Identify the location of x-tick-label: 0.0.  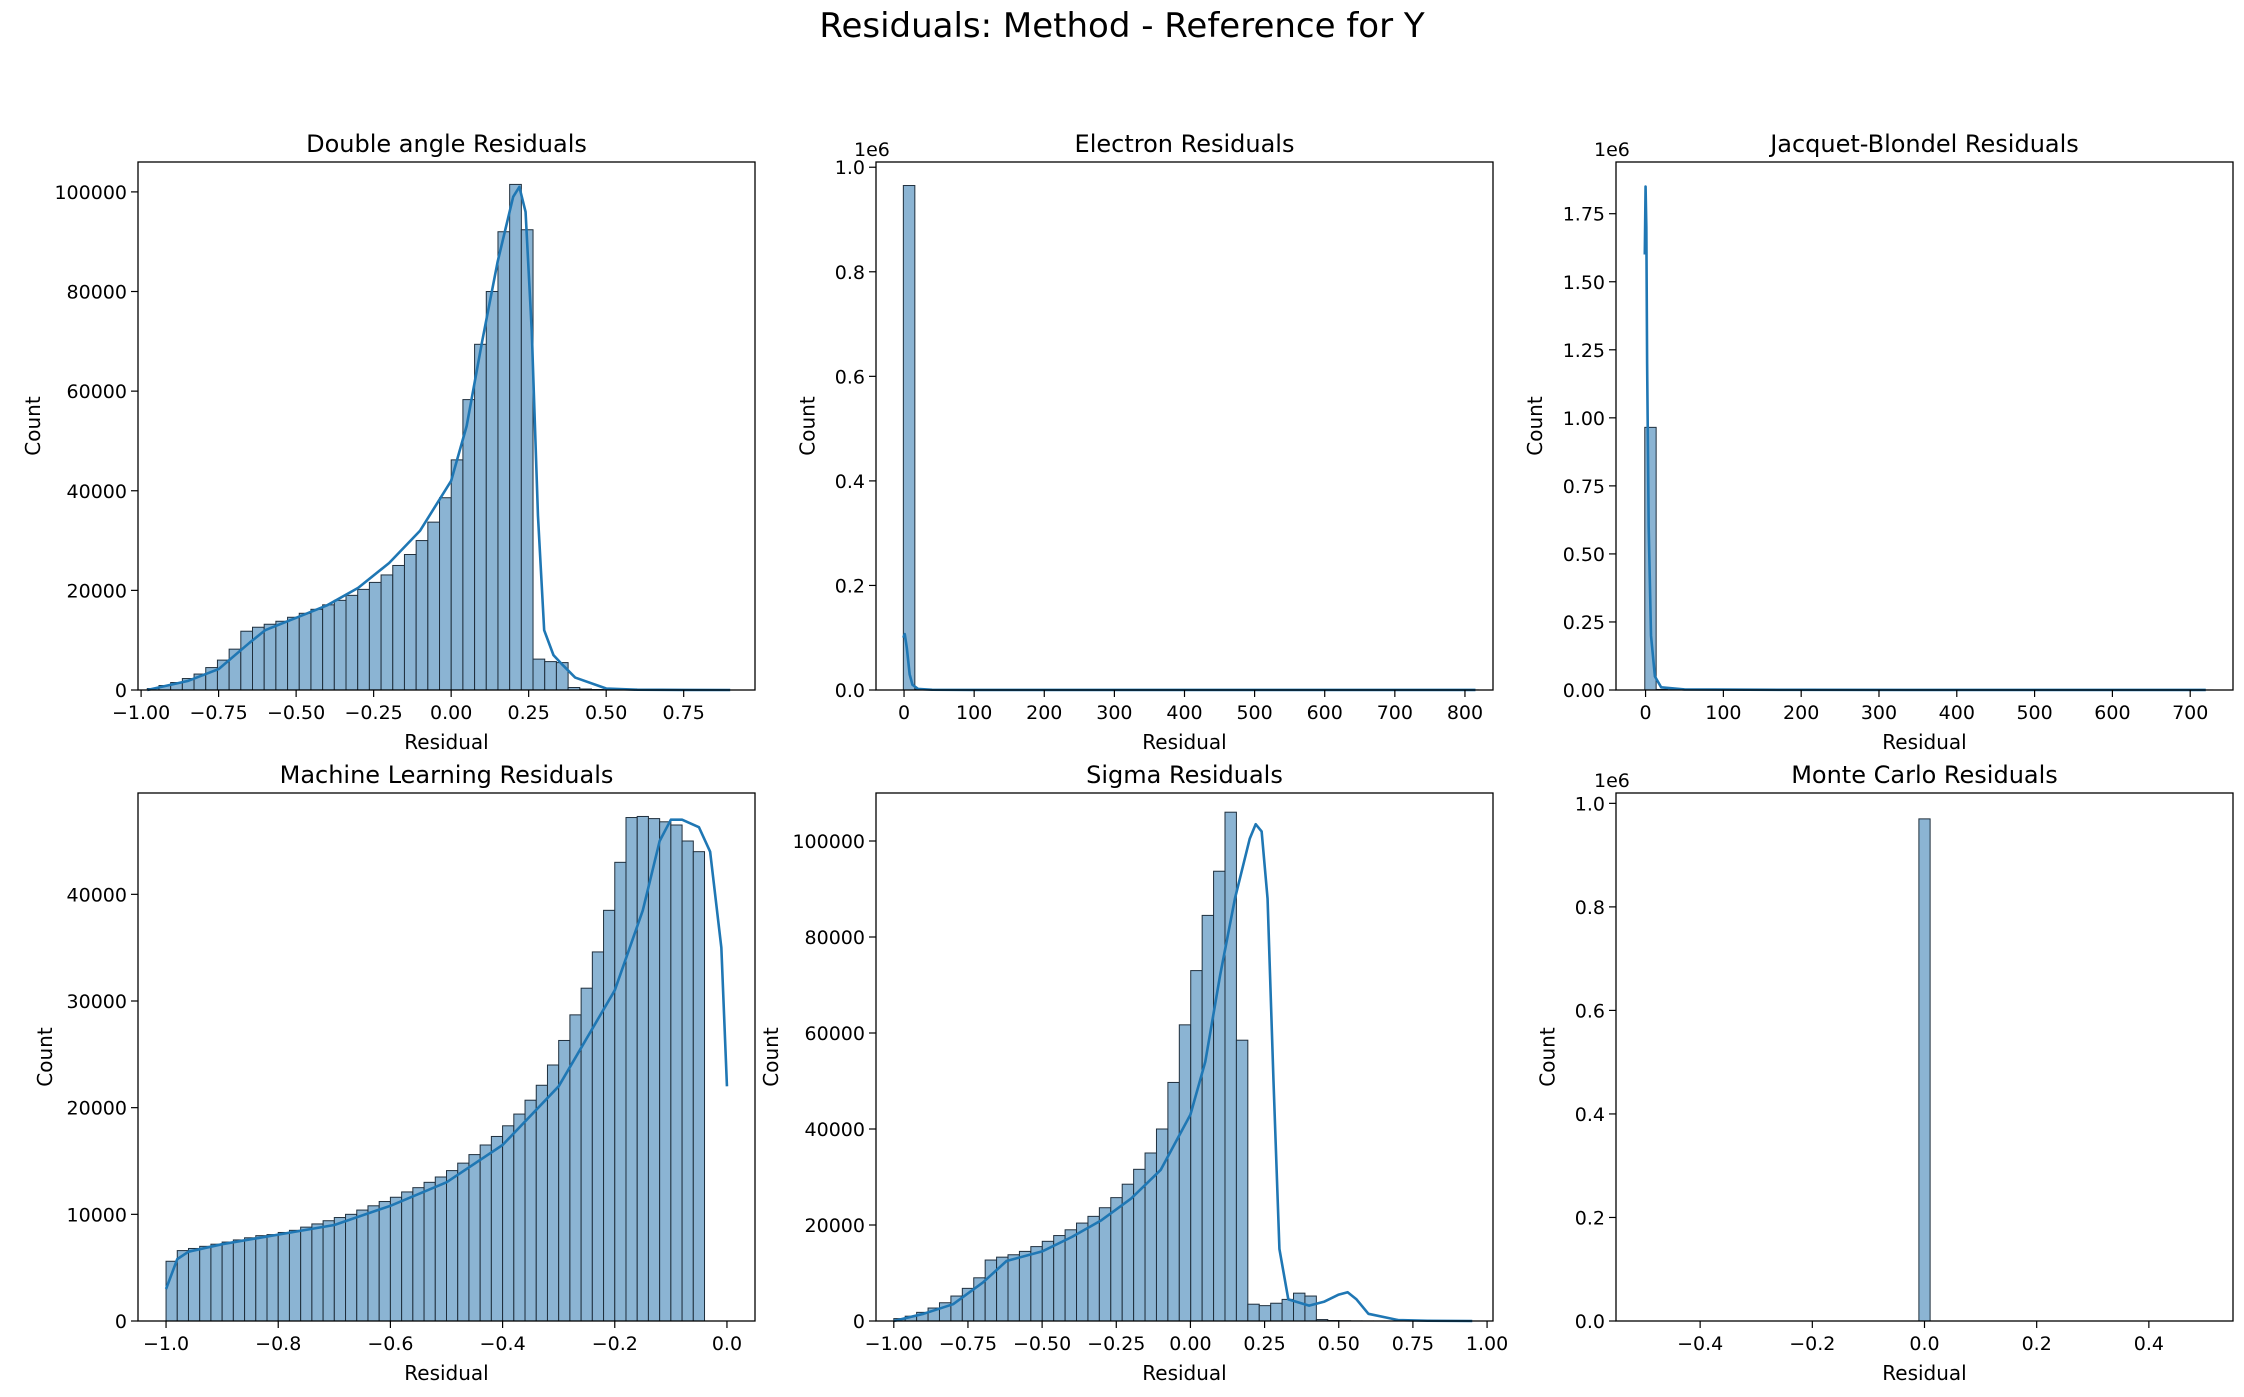
(727, 1344).